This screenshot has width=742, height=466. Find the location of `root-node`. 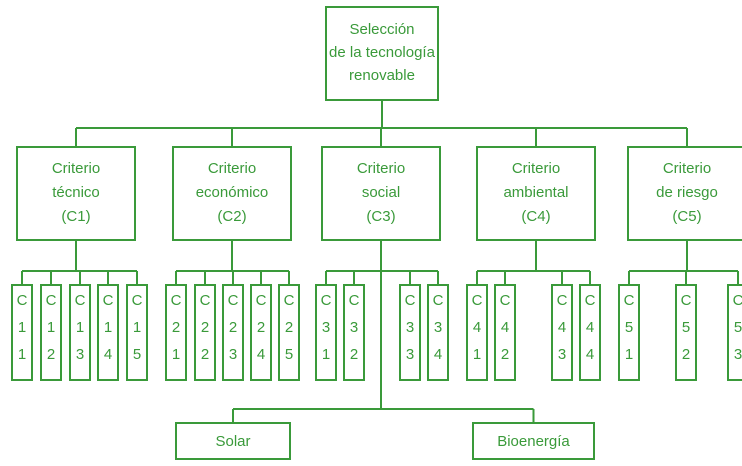

root-node is located at coordinates (382, 53).